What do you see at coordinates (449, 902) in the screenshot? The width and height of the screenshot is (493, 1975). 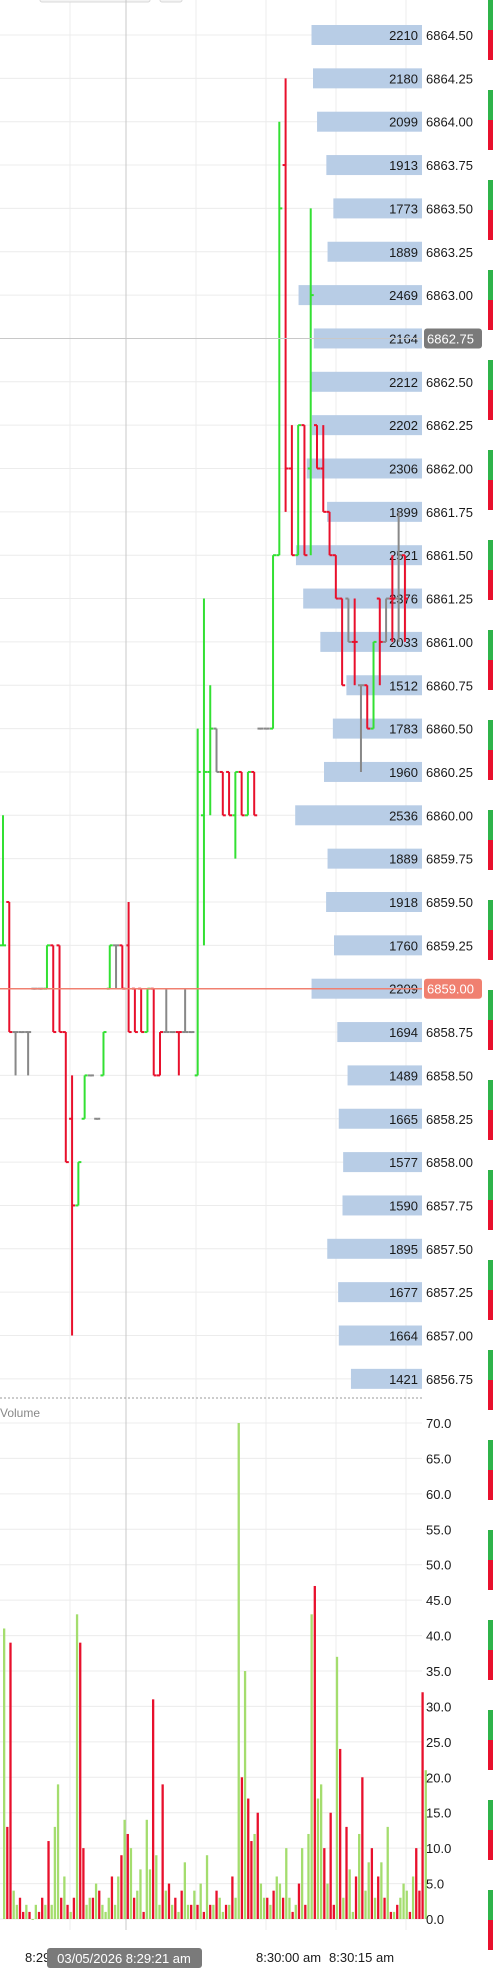 I see `price-axis-label: 6859.50` at bounding box center [449, 902].